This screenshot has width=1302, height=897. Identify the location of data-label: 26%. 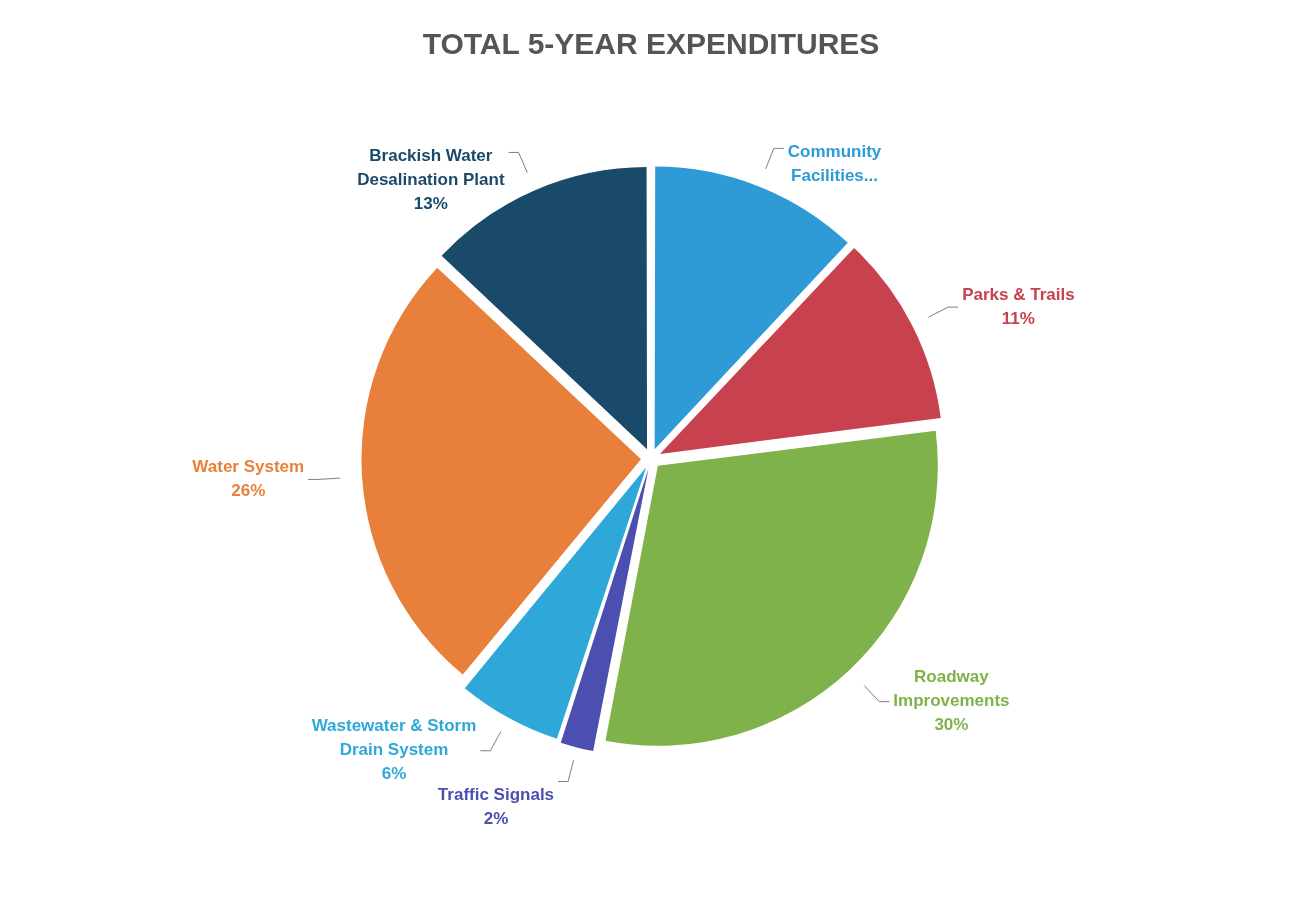
(248, 491).